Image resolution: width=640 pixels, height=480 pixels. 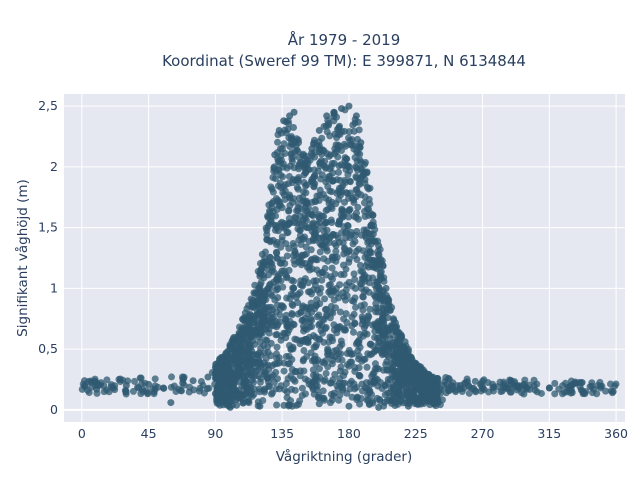 What do you see at coordinates (215, 433) in the screenshot?
I see `x-tick-label: 90` at bounding box center [215, 433].